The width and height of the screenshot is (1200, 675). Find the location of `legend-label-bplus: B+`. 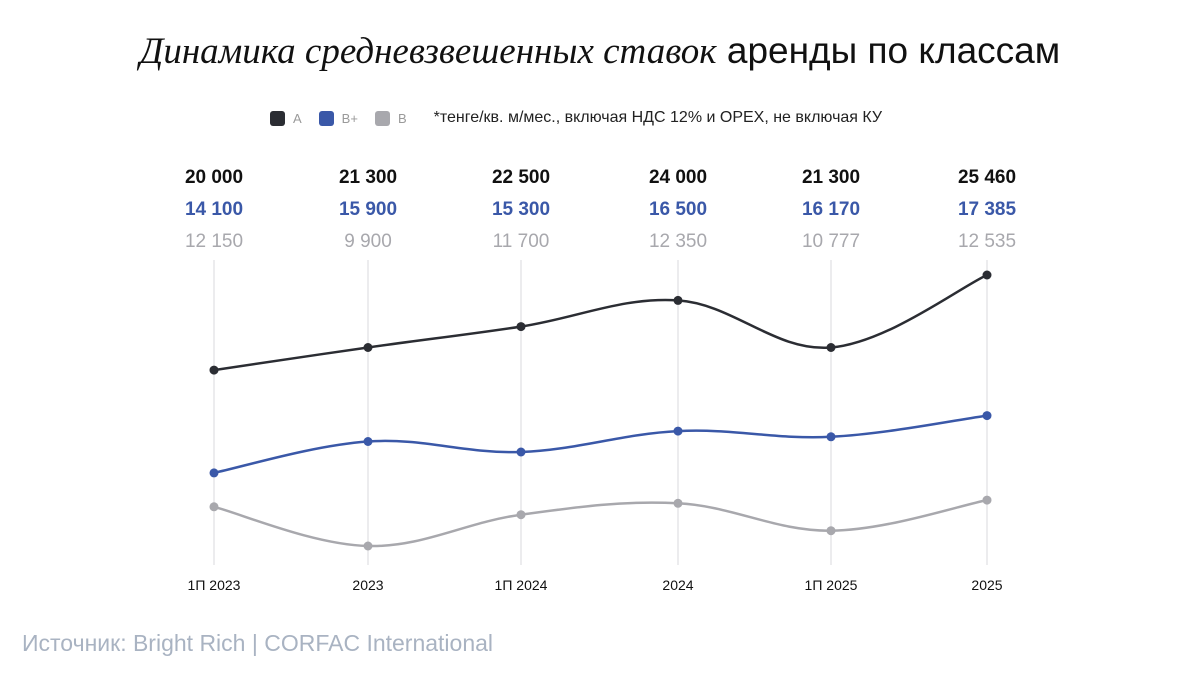

legend-label-bplus: B+ is located at coordinates (349, 118).